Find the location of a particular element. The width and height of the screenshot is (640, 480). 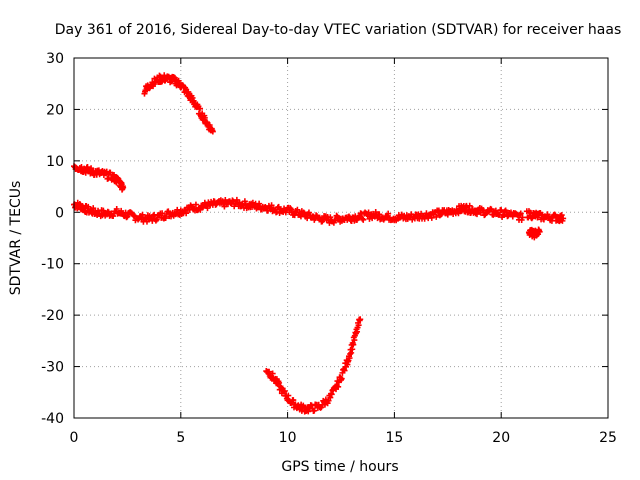

series-arc-low is located at coordinates (313, 365).